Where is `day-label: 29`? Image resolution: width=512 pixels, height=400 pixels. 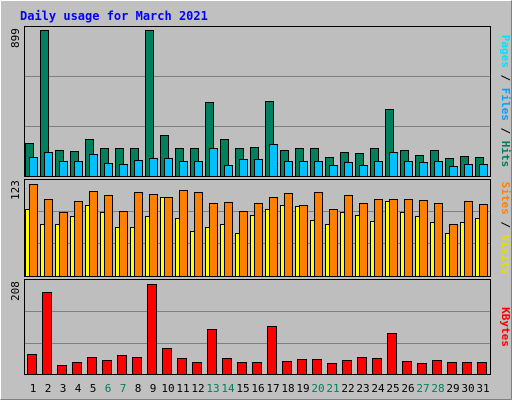
day-label: 29 is located at coordinates (452, 388).